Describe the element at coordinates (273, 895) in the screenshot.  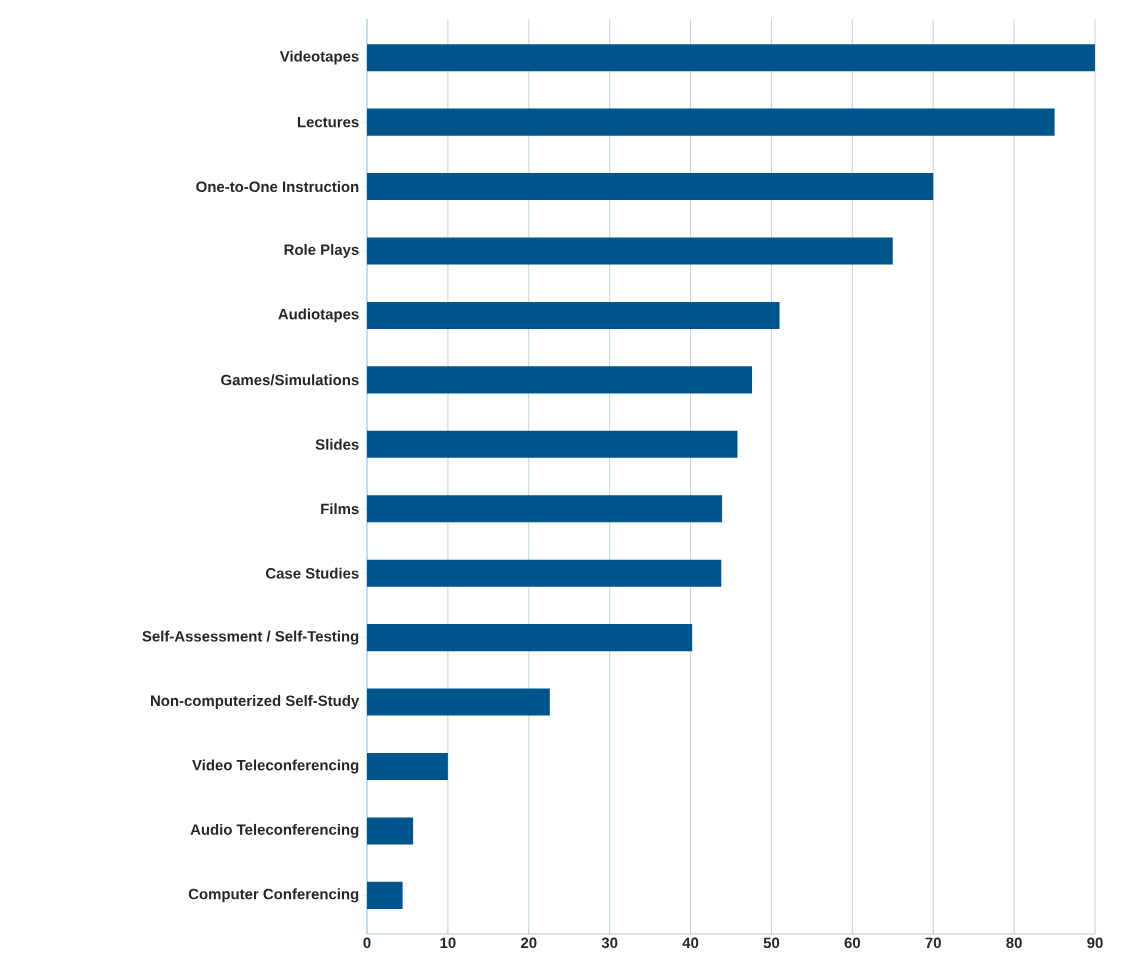
I see `y-tick-label: Computer Conferencing` at that location.